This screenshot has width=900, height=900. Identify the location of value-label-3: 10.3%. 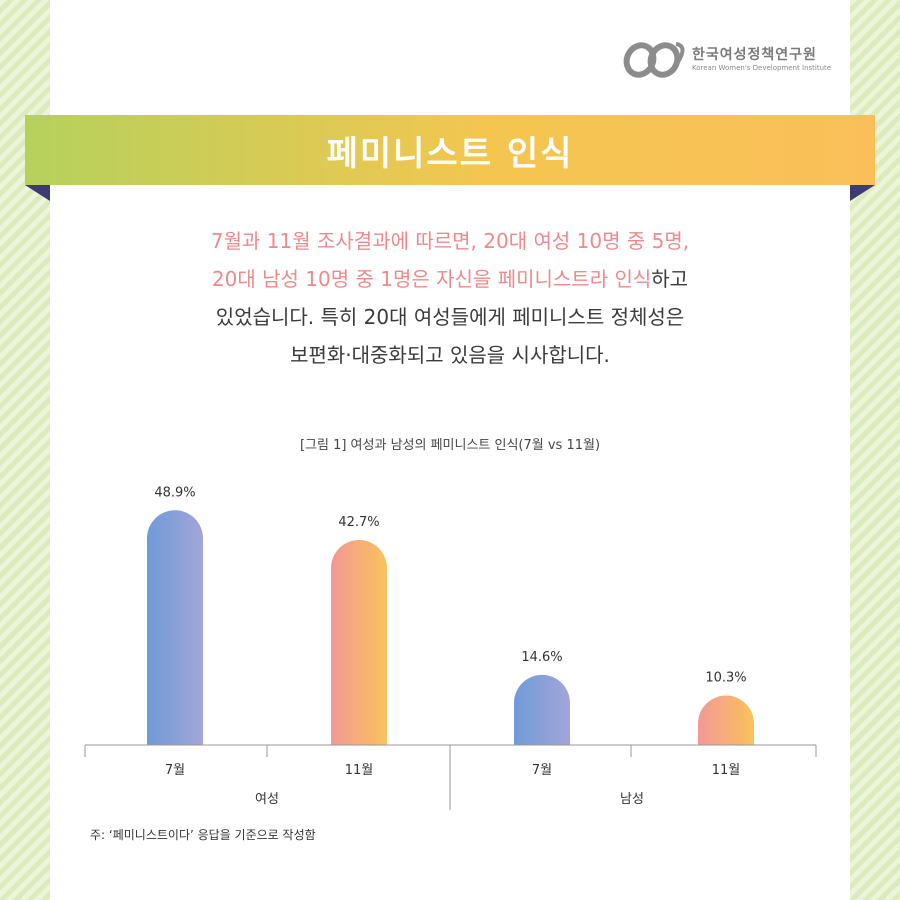
(725, 678).